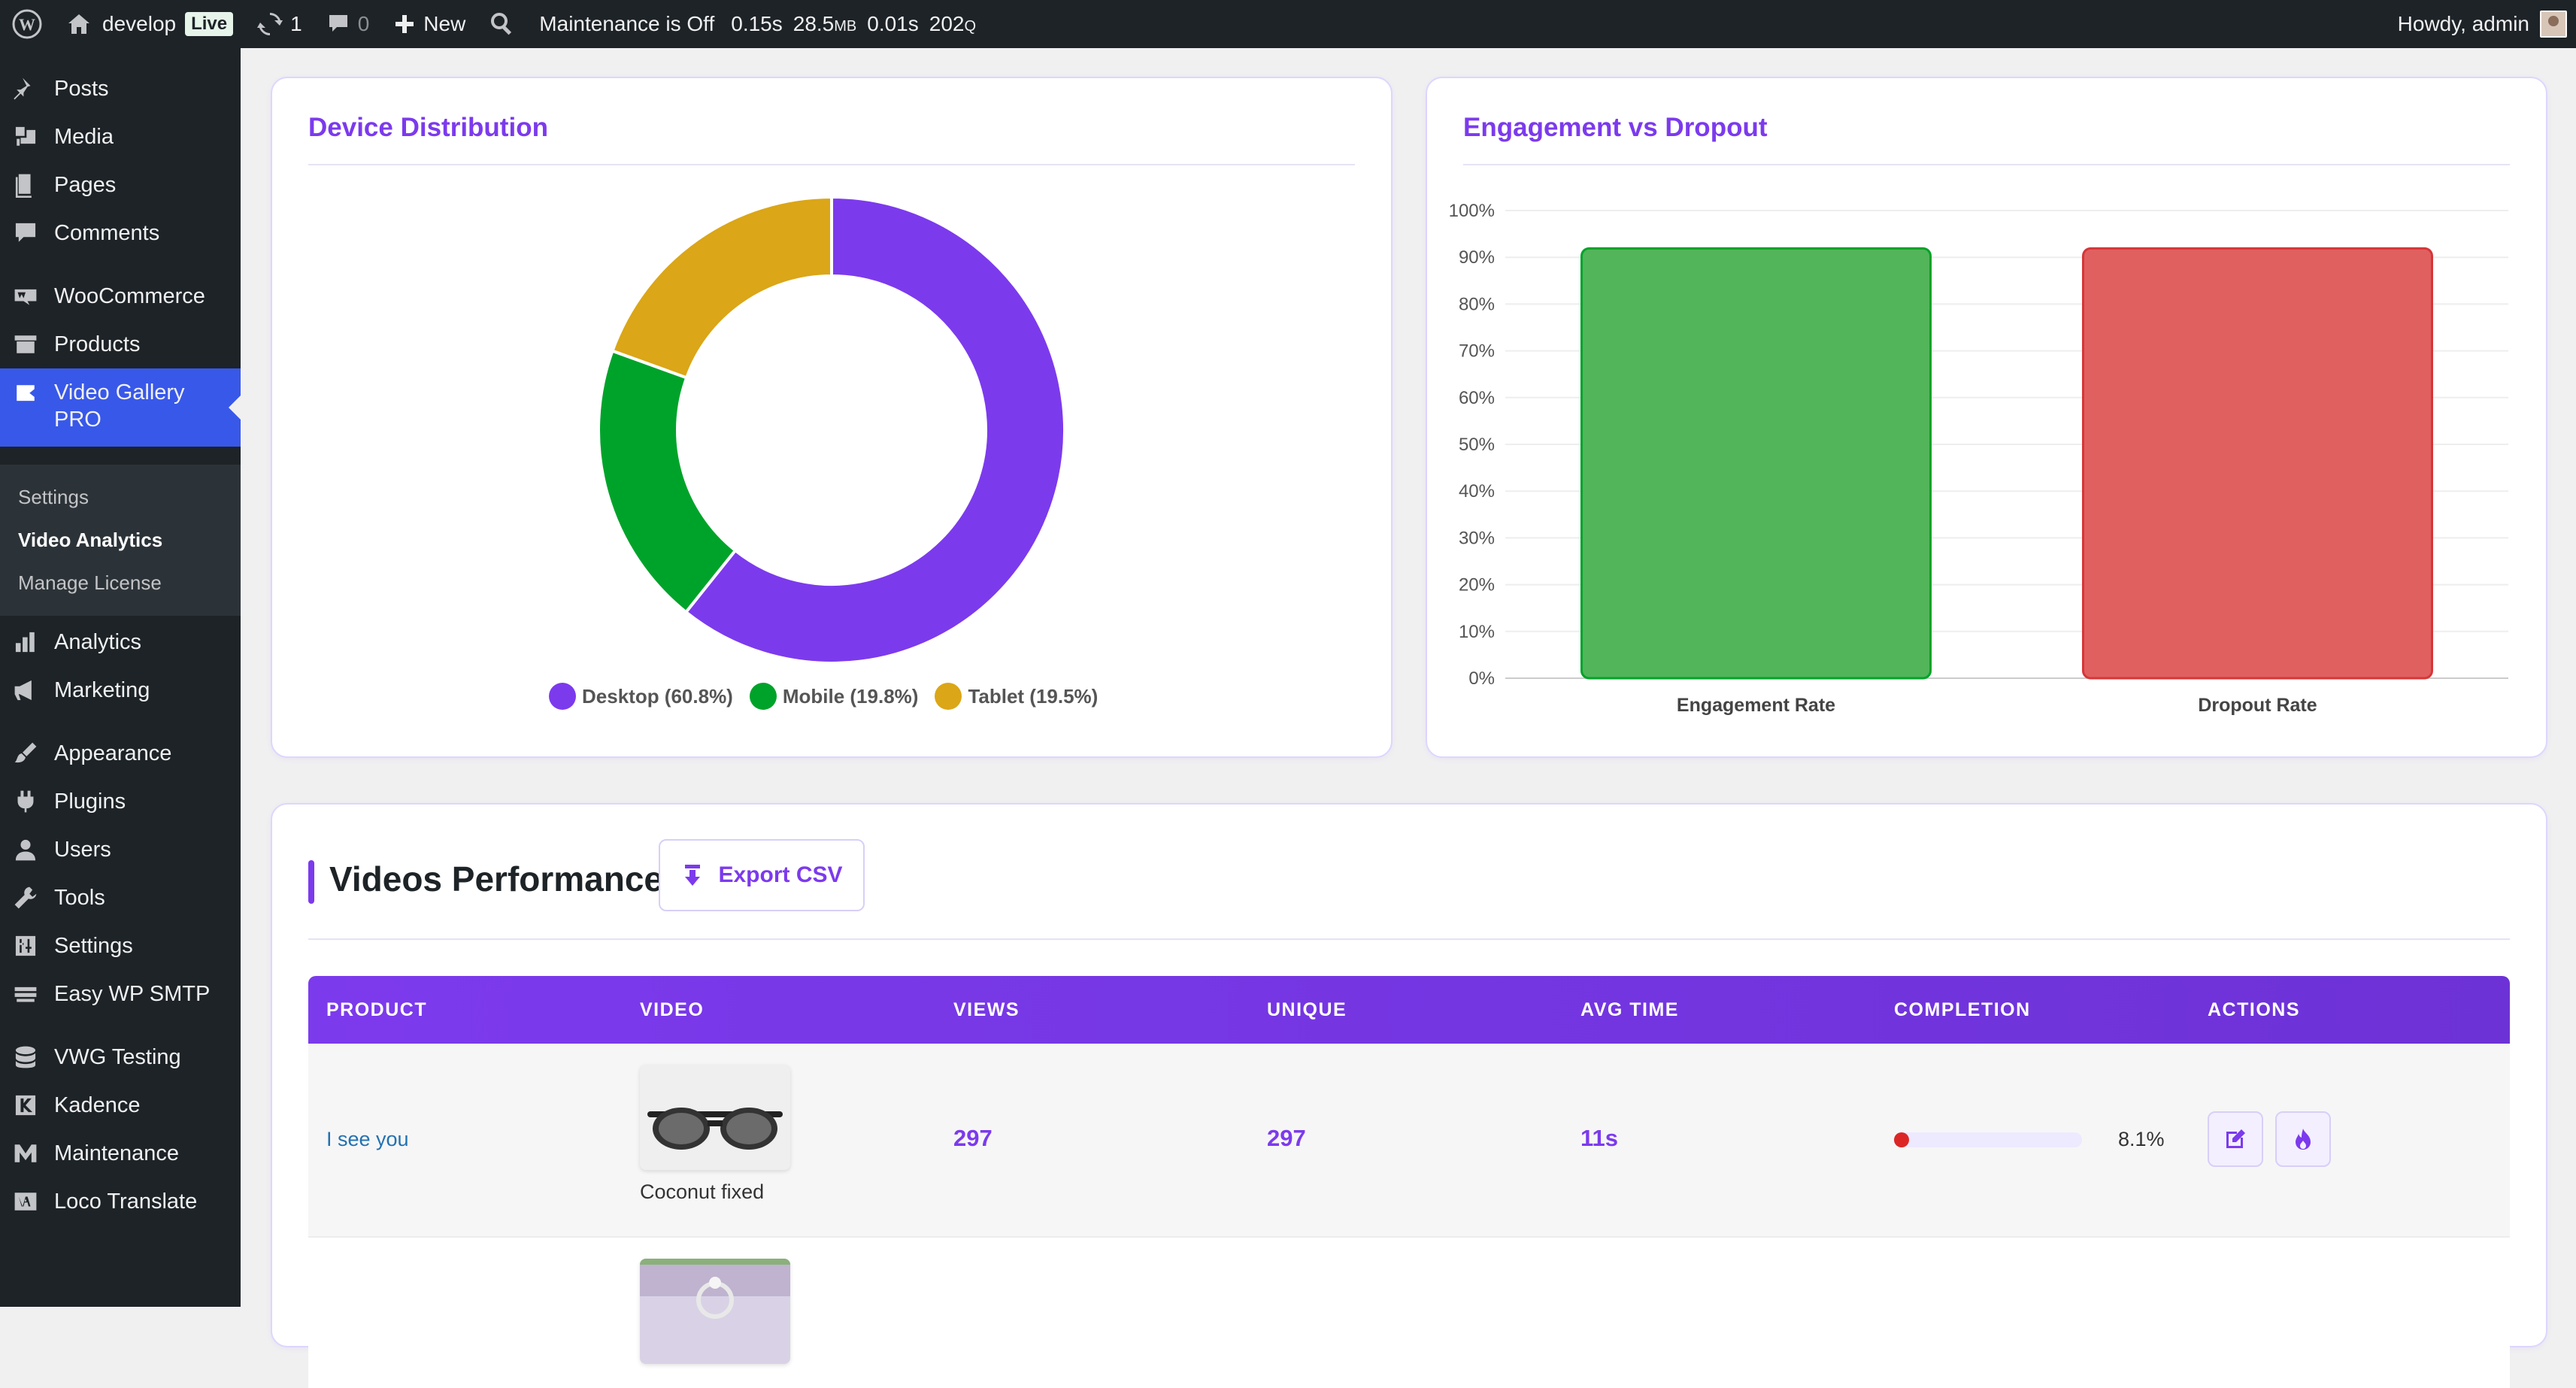  I want to click on maintenance-icon, so click(26, 1153).